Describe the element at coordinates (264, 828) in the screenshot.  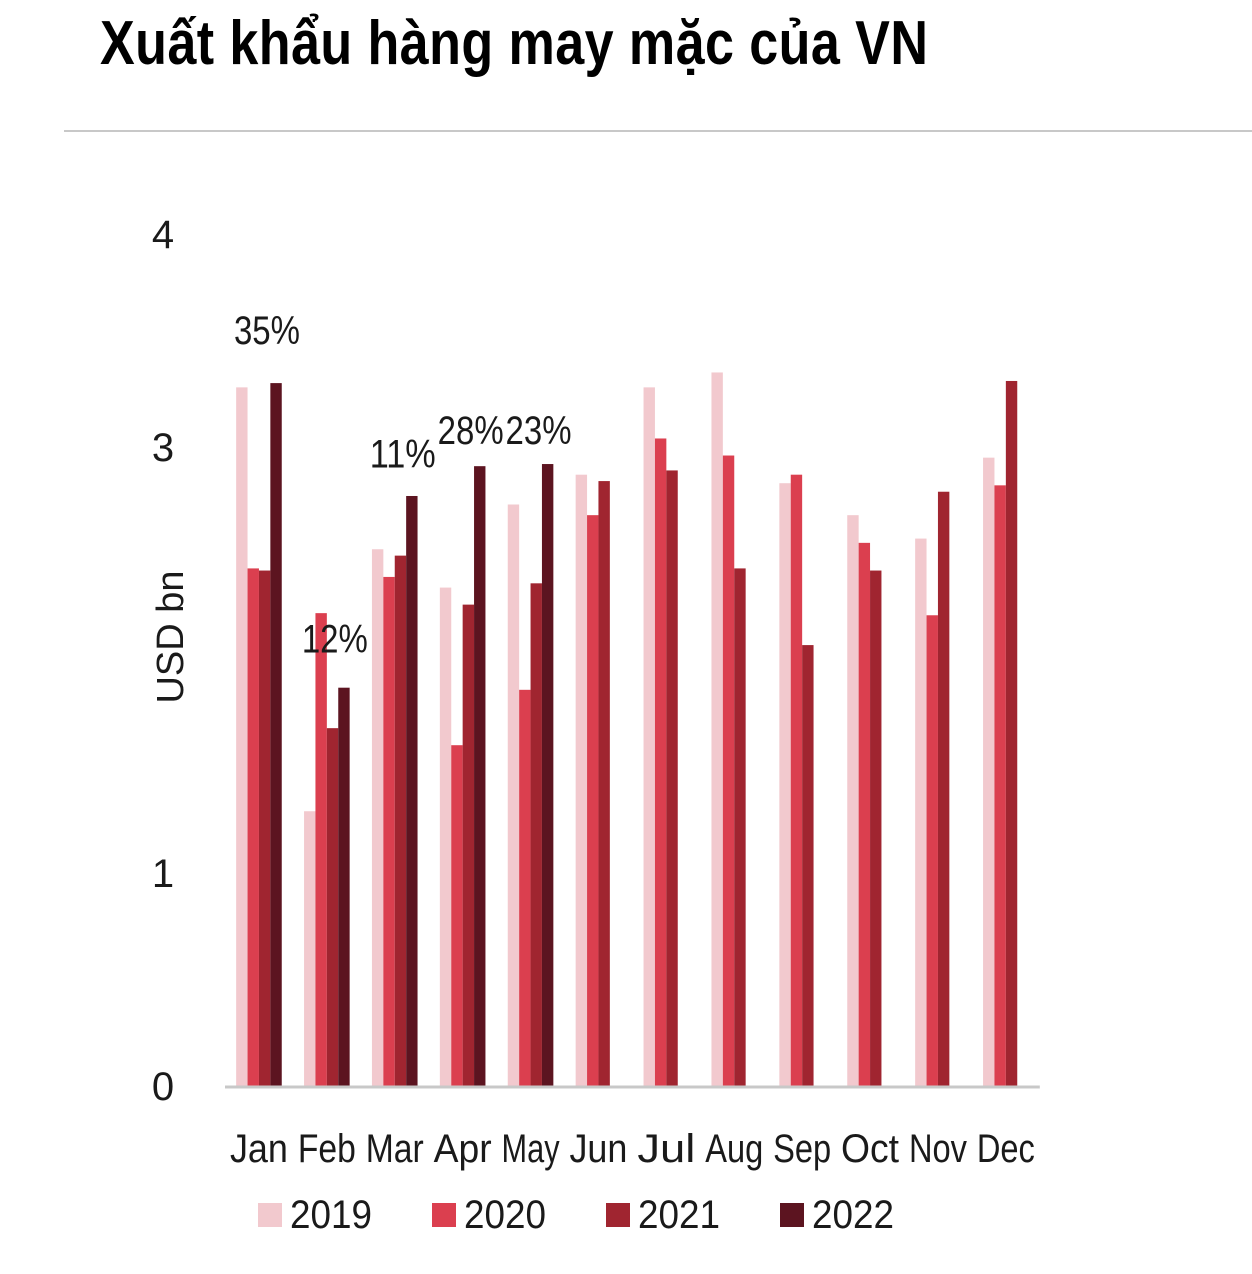
I see `bar-2021-jan` at that location.